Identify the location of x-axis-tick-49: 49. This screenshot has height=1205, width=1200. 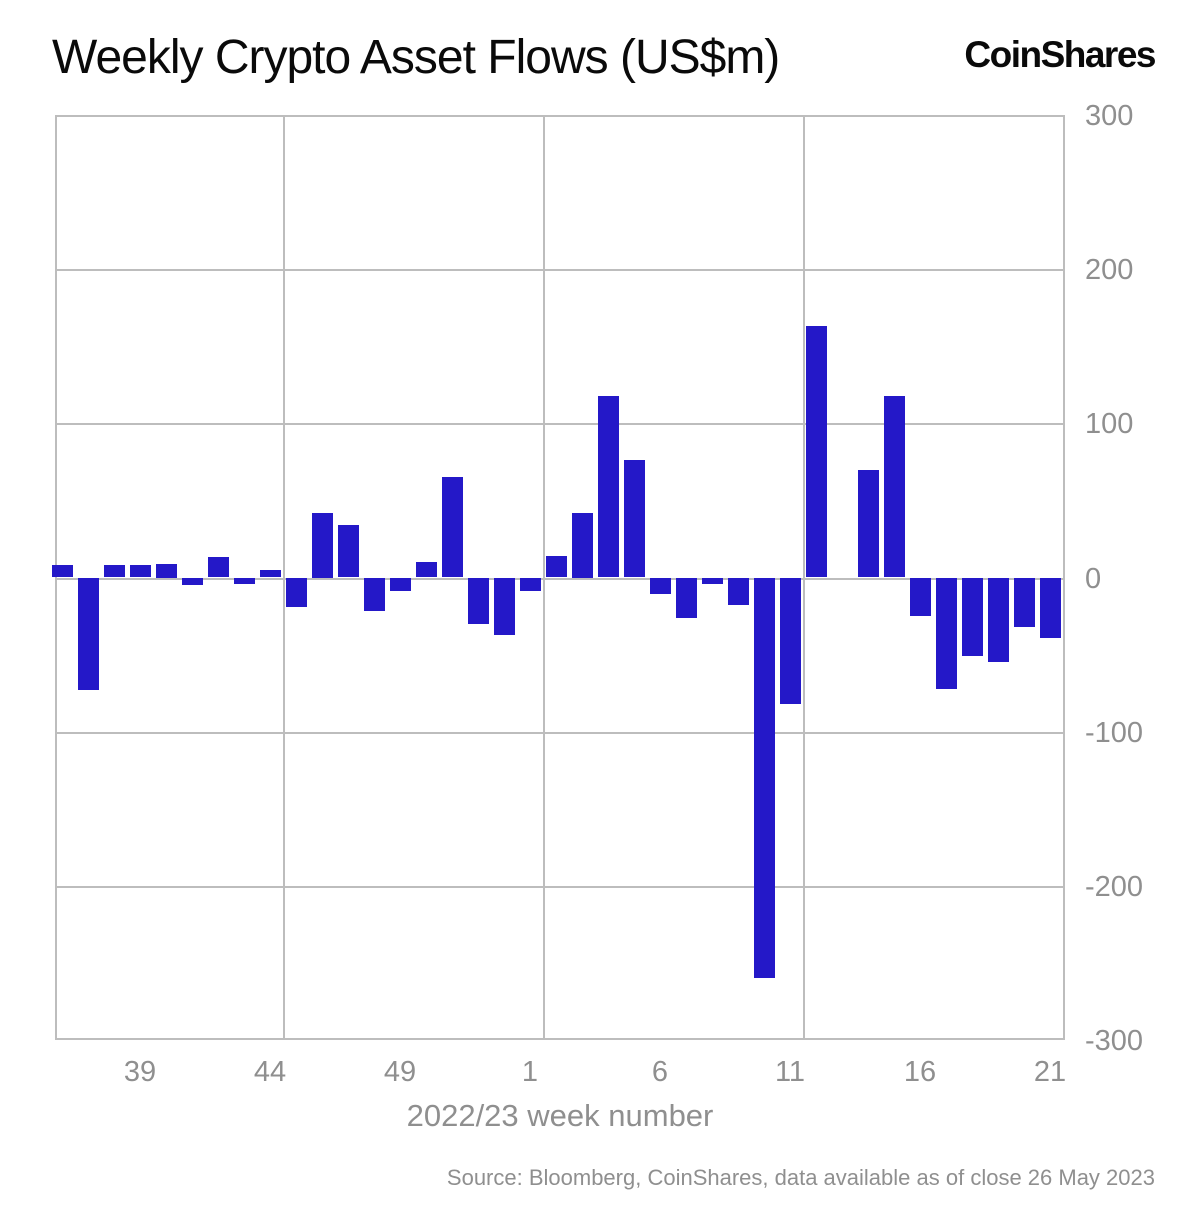
(400, 1072).